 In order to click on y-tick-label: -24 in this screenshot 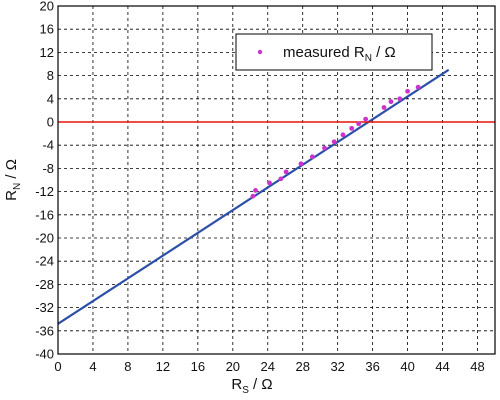, I will do `click(44, 261)`.